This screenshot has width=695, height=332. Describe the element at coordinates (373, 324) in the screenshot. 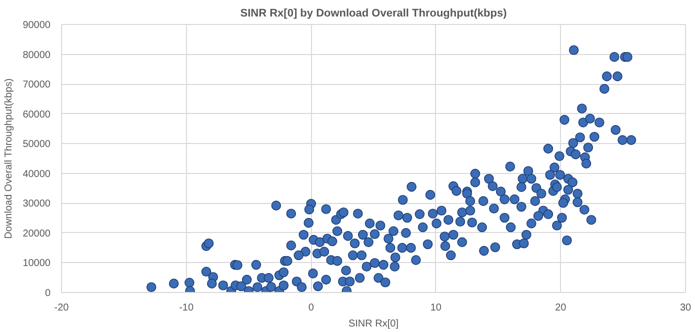

I see `x-axis-title: SINR Rx[0]` at that location.